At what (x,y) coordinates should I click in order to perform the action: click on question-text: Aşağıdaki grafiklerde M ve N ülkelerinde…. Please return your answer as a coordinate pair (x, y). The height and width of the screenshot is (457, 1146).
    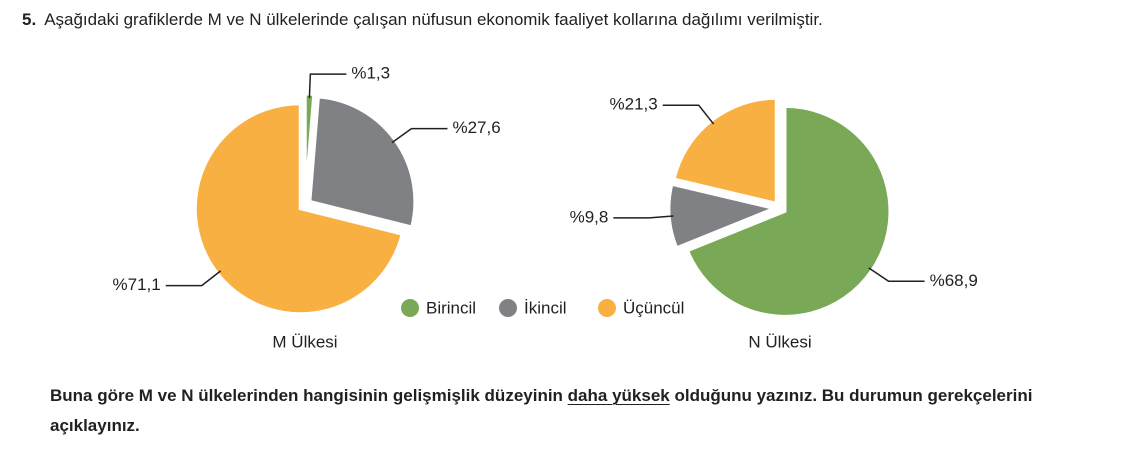
    Looking at the image, I should click on (433, 19).